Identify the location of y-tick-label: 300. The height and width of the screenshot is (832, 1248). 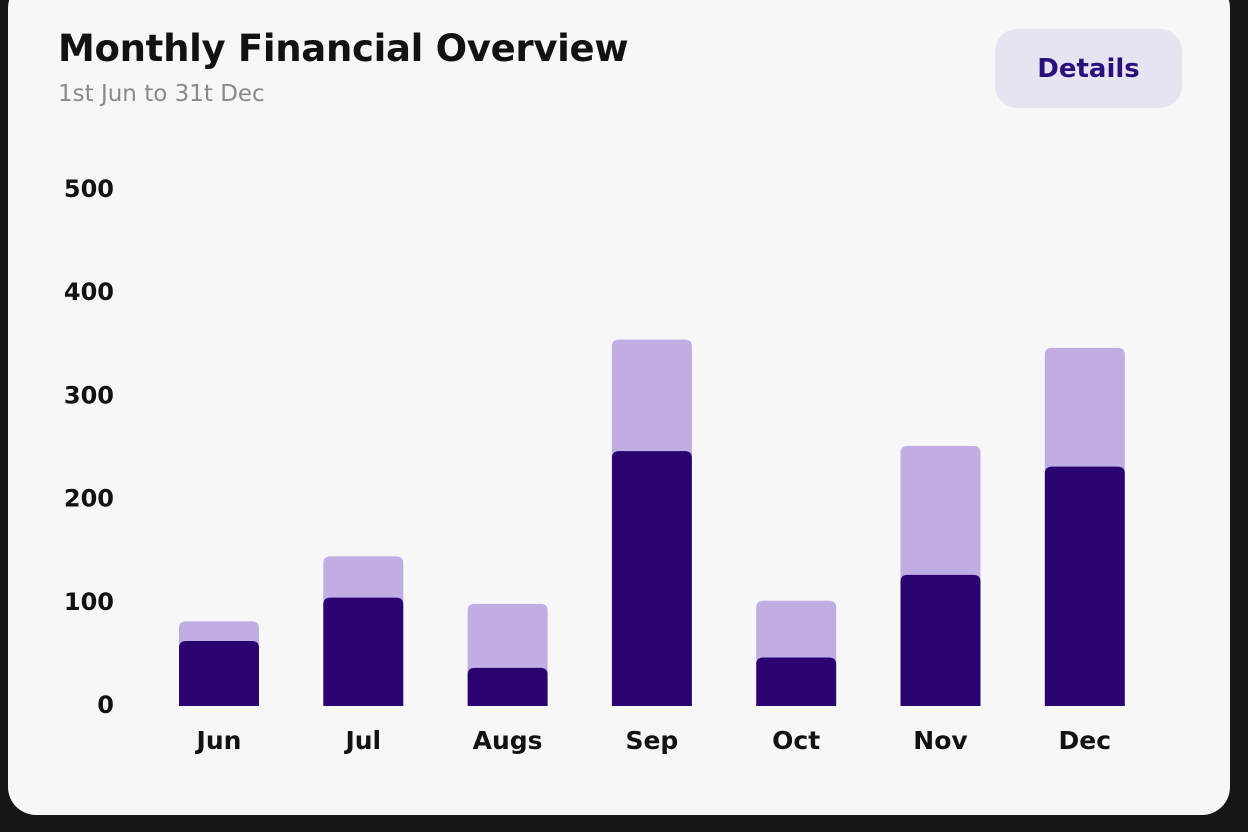
(89, 395).